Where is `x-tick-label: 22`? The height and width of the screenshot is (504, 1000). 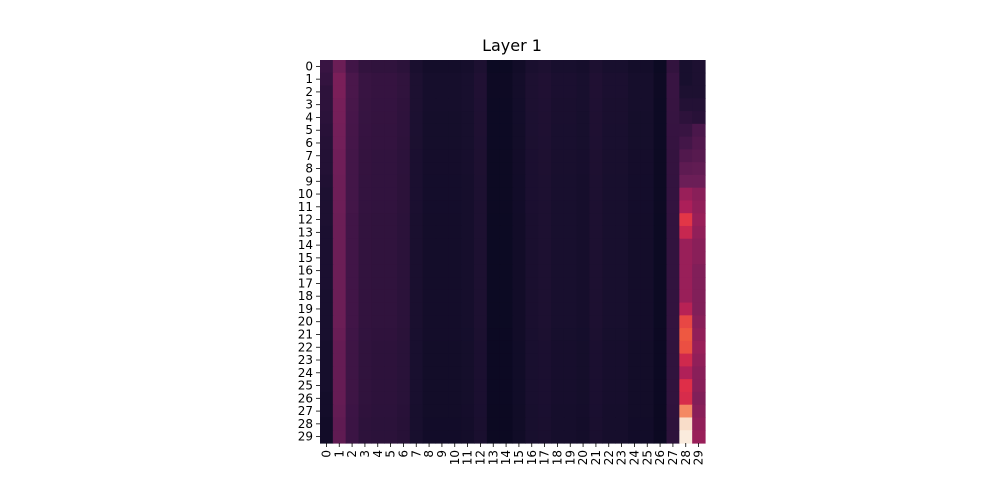
x-tick-label: 22 is located at coordinates (609, 457).